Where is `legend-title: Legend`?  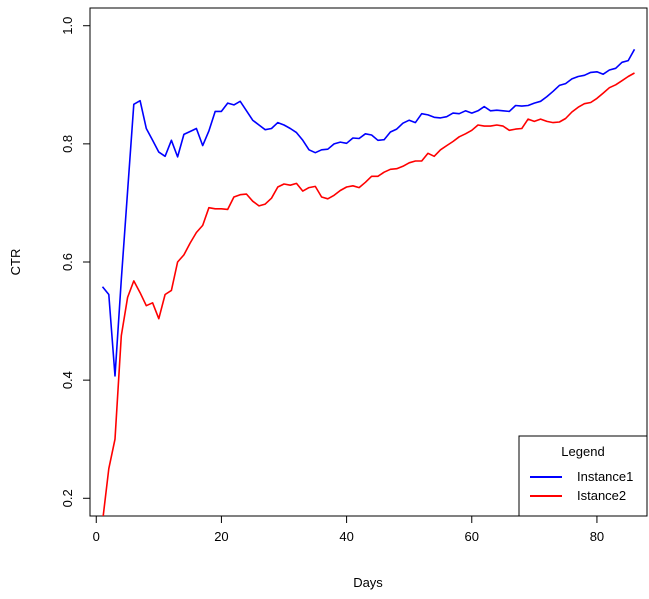
legend-title: Legend is located at coordinates (582, 451).